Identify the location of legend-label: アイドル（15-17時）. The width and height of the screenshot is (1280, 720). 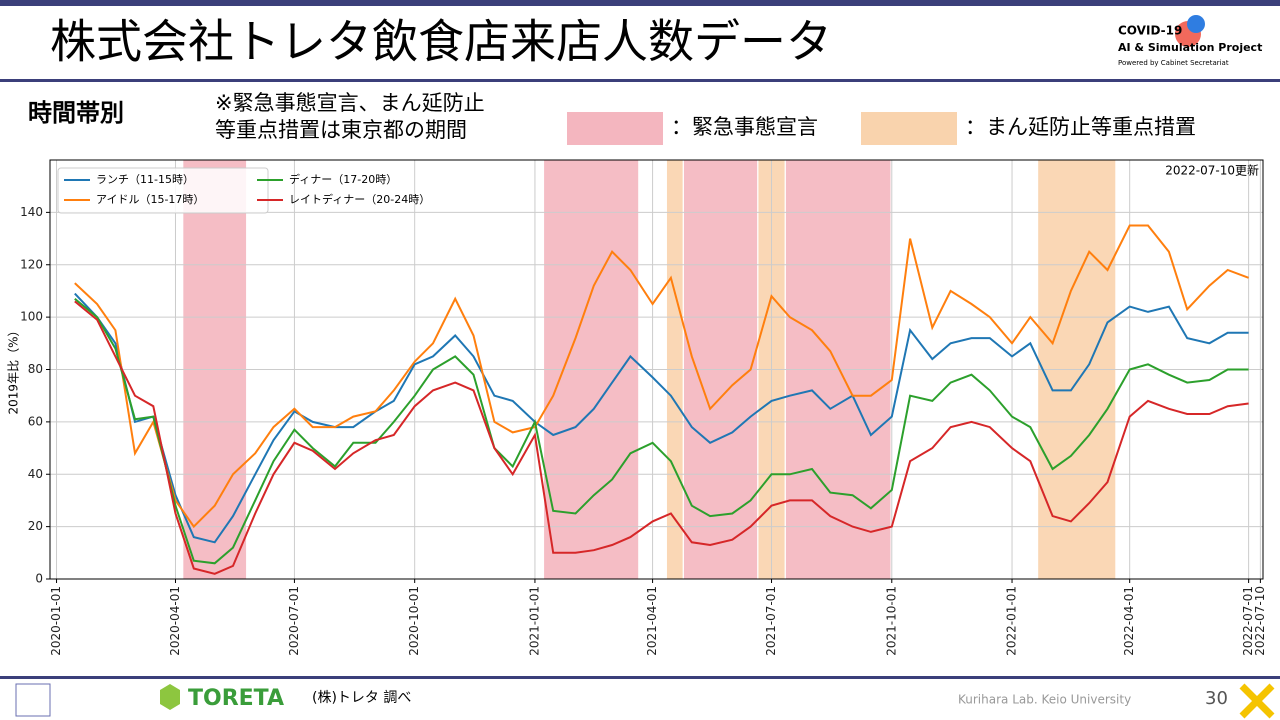
(150, 199).